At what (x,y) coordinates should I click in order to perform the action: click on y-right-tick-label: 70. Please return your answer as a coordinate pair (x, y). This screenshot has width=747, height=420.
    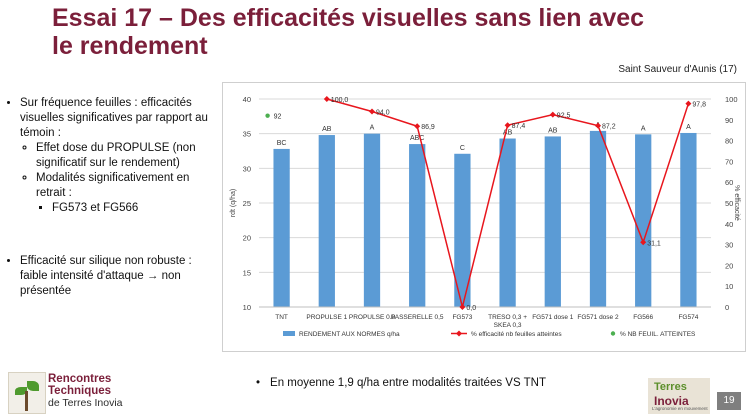
    Looking at the image, I should click on (729, 161).